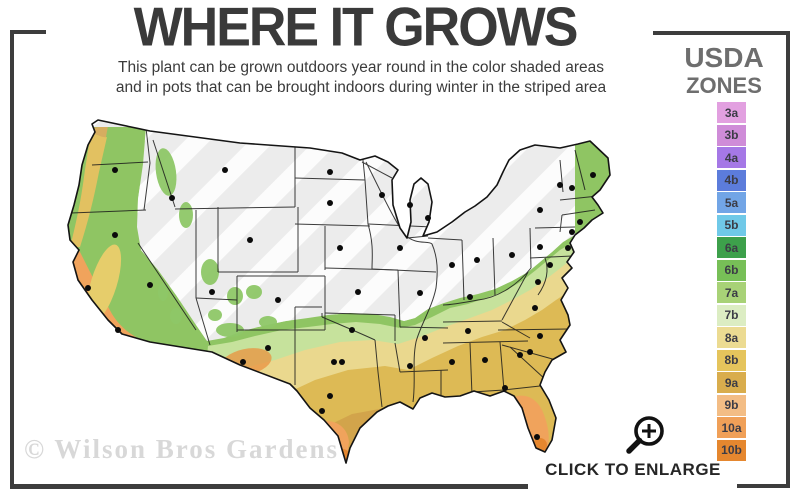 This screenshot has width=800, height=500. Describe the element at coordinates (731, 202) in the screenshot. I see `zone-swatch-5a: 5a` at that location.